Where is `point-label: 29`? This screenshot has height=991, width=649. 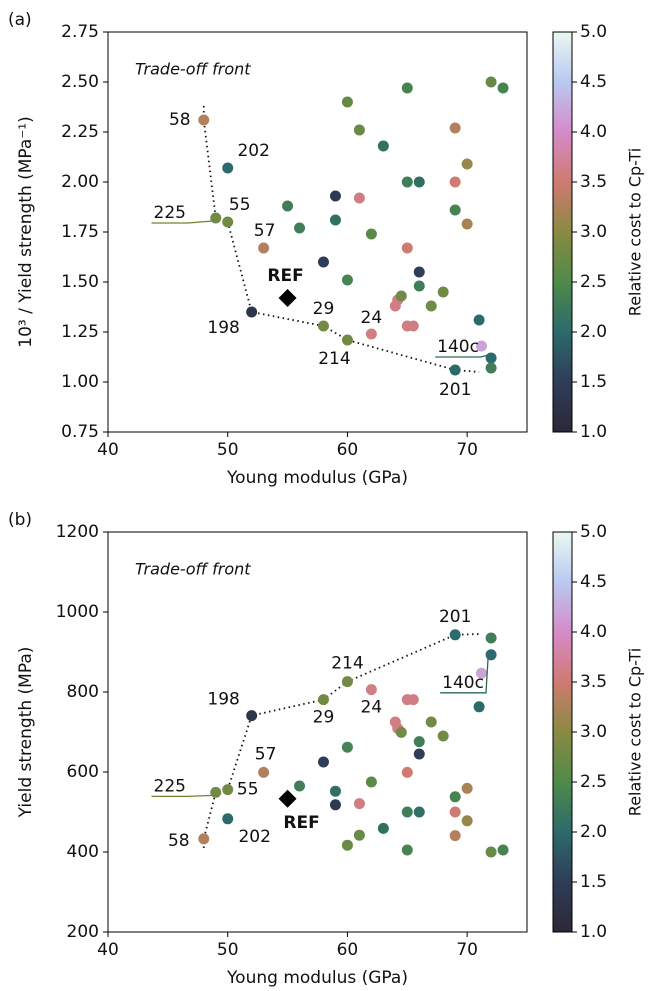
point-label: 29 is located at coordinates (324, 718).